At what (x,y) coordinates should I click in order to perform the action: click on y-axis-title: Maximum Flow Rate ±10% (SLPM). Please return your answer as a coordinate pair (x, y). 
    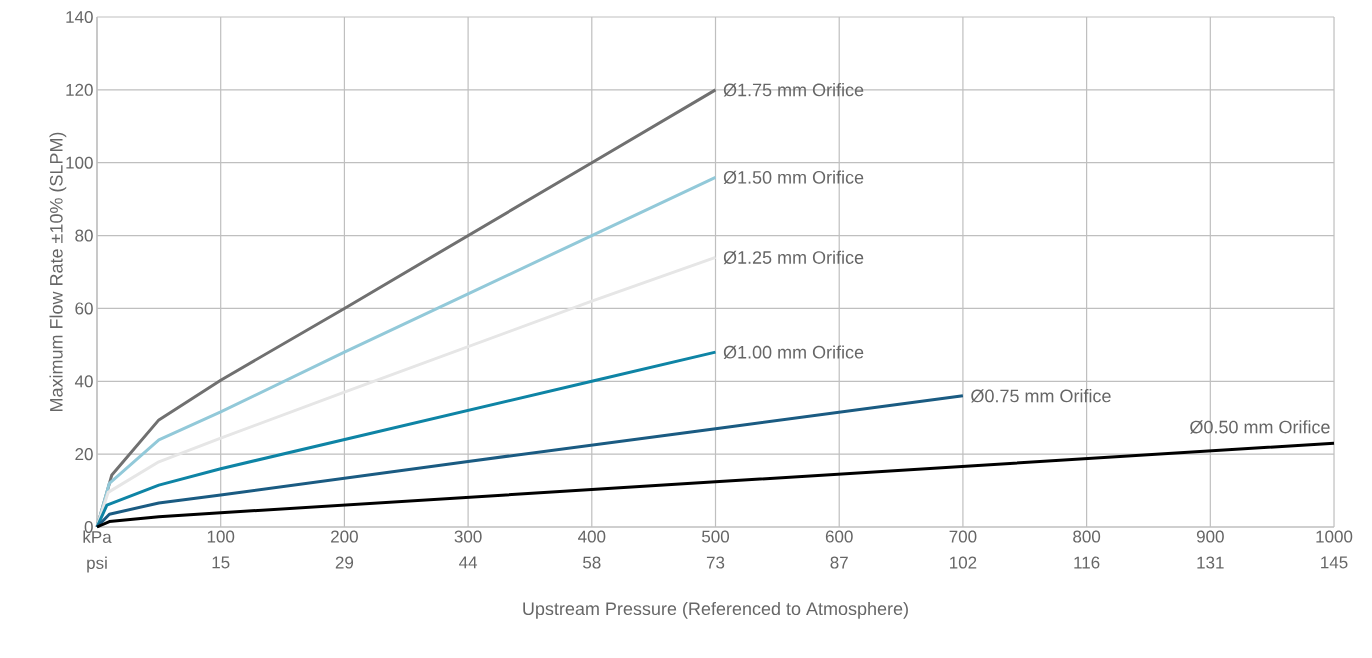
    Looking at the image, I should click on (58, 271).